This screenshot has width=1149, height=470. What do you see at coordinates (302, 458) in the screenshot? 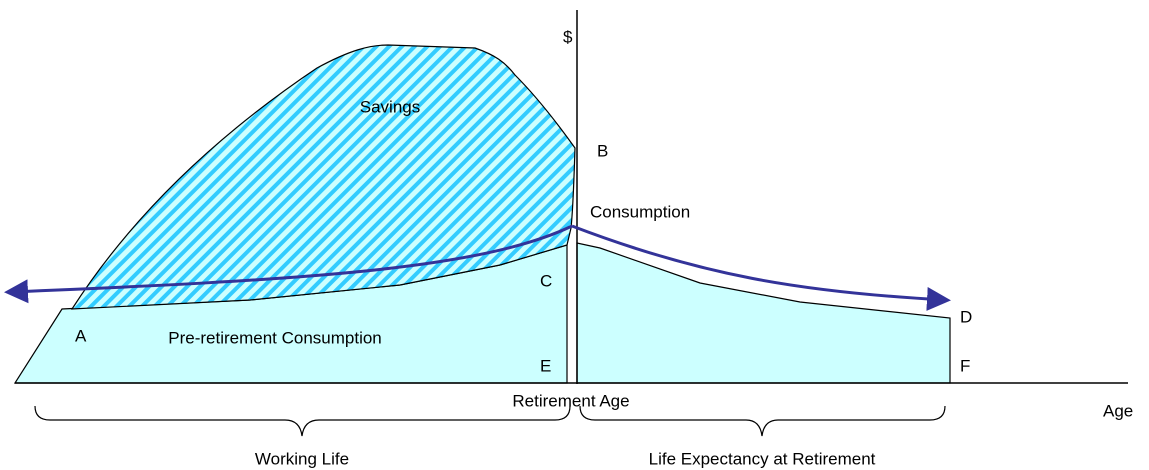
I see `working-life-label: Working Life` at bounding box center [302, 458].